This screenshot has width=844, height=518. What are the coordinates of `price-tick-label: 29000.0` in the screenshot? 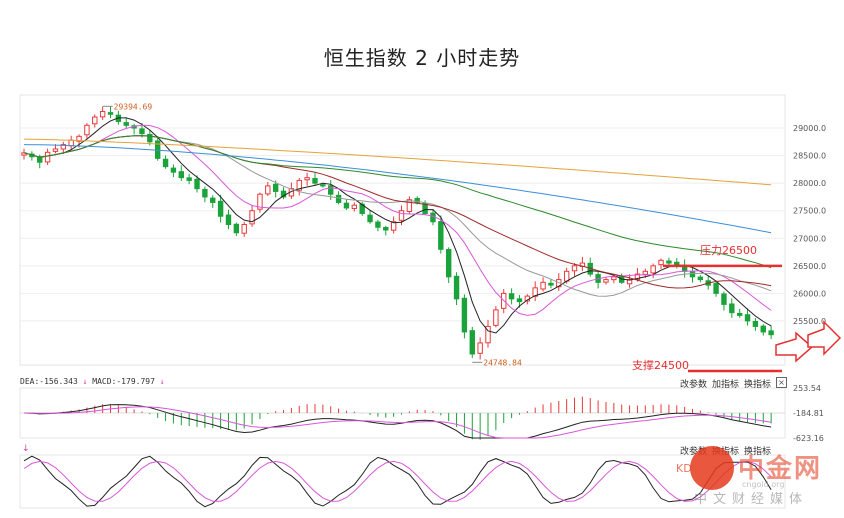 It's located at (809, 128).